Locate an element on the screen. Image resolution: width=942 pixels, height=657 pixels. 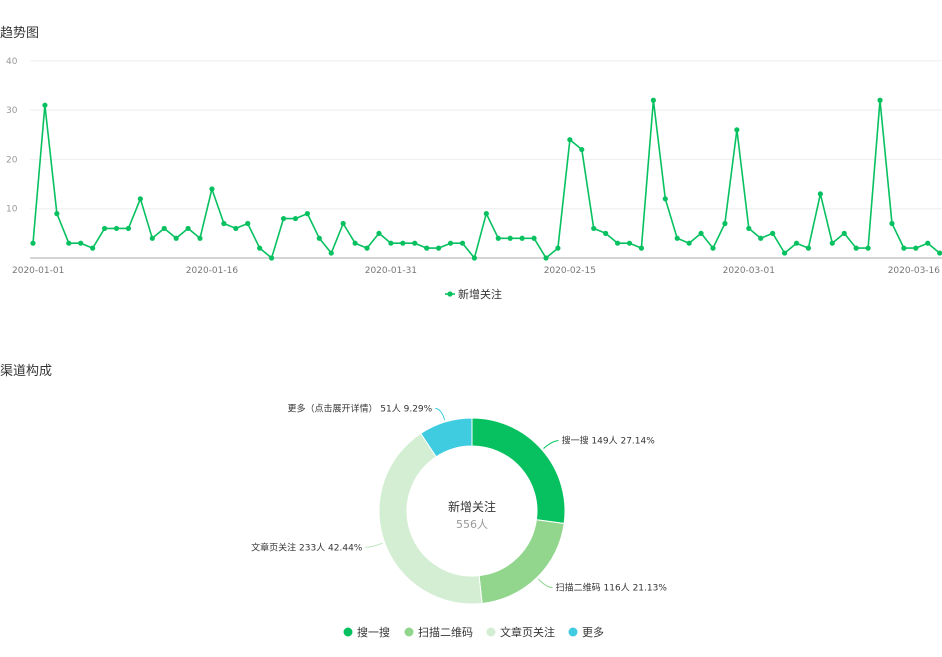
legend-dot-swatch is located at coordinates (450, 294).